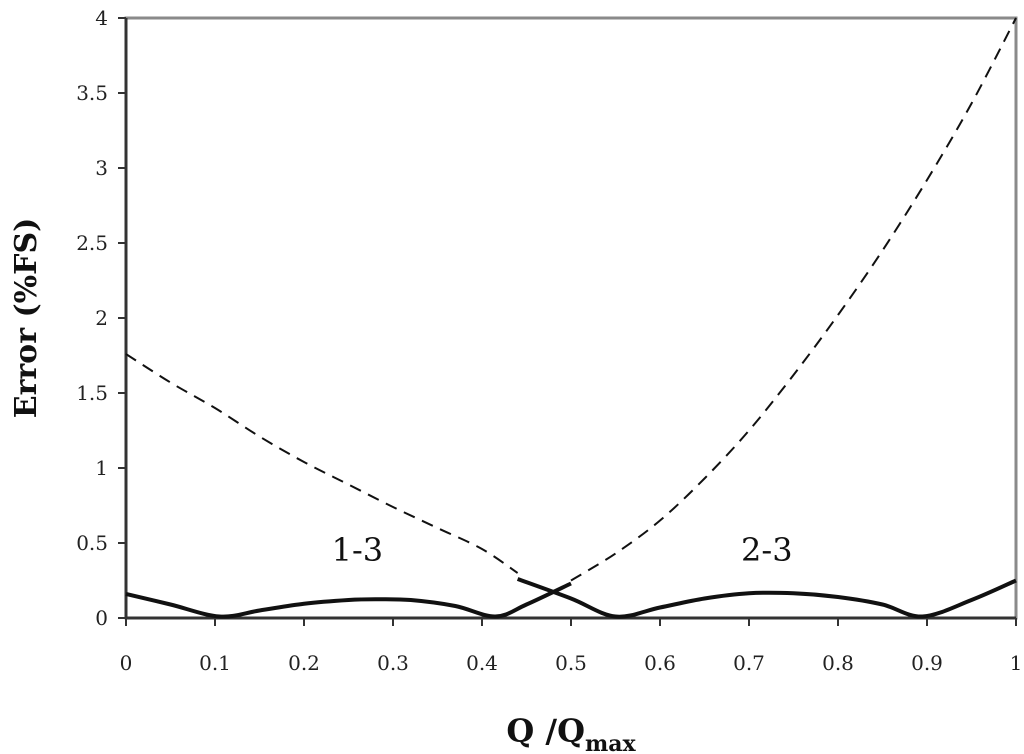 This screenshot has width=1024, height=754. I want to click on x-axis-title: Q /Qmax, so click(571, 733).